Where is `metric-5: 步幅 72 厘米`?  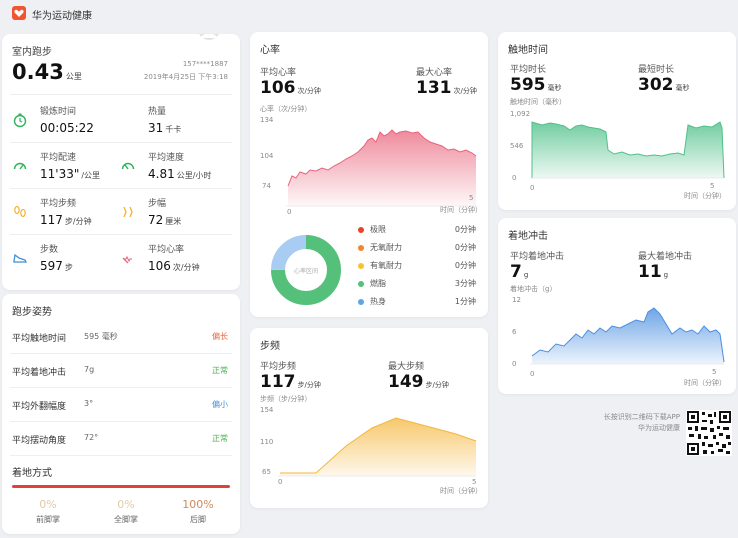 metric-5: 步幅 72 厘米 is located at coordinates (175, 216).